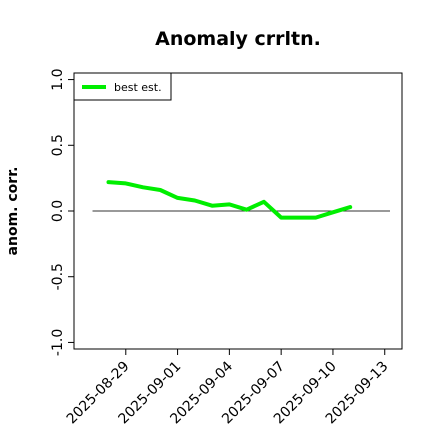 This screenshot has width=440, height=440. What do you see at coordinates (138, 87) in the screenshot?
I see `legend-label: best est.` at bounding box center [138, 87].